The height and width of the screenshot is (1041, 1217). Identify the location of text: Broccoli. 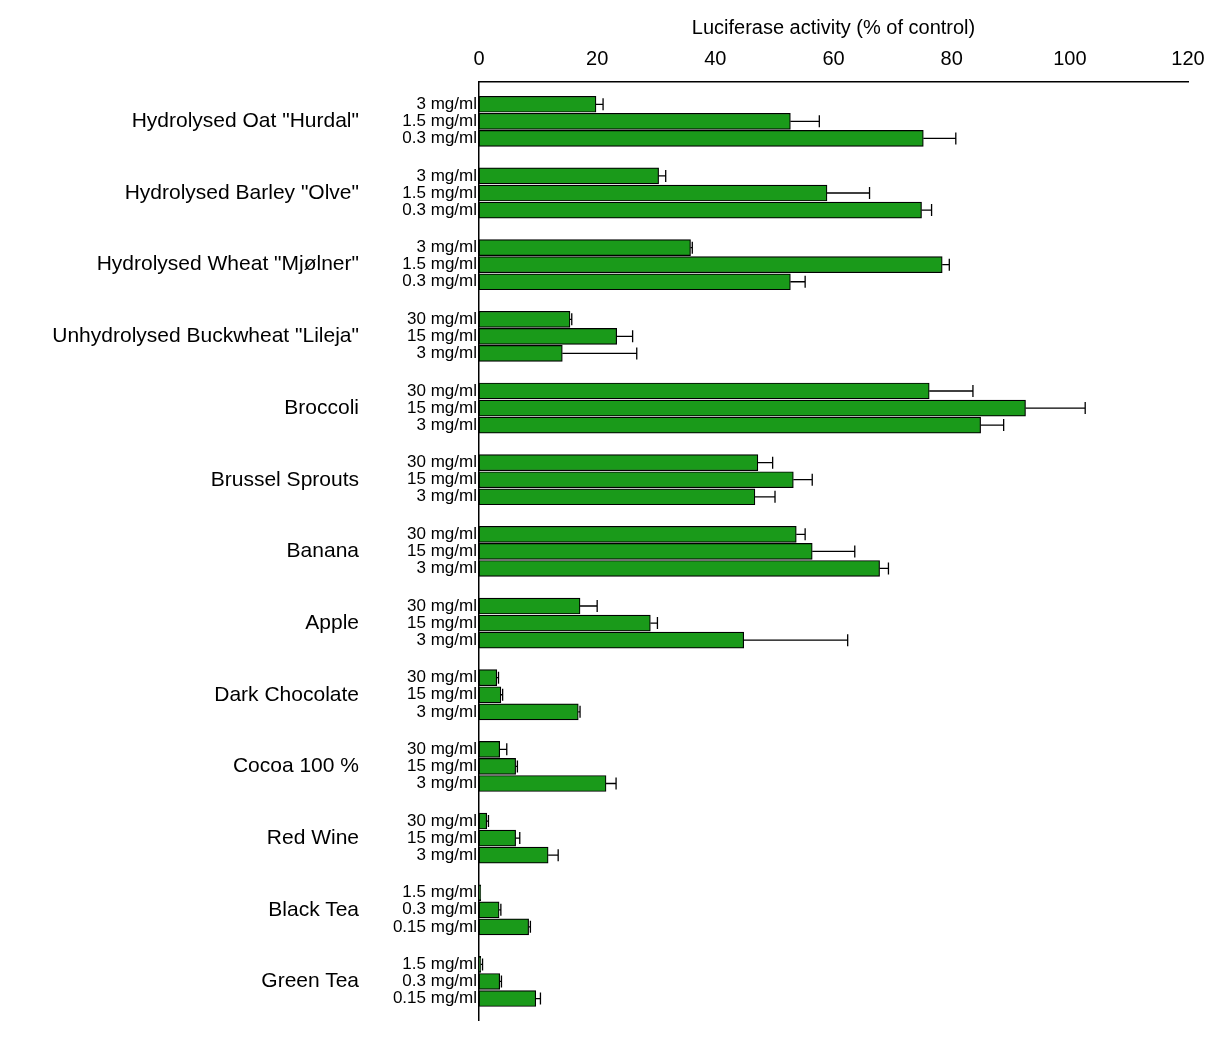
(321, 406).